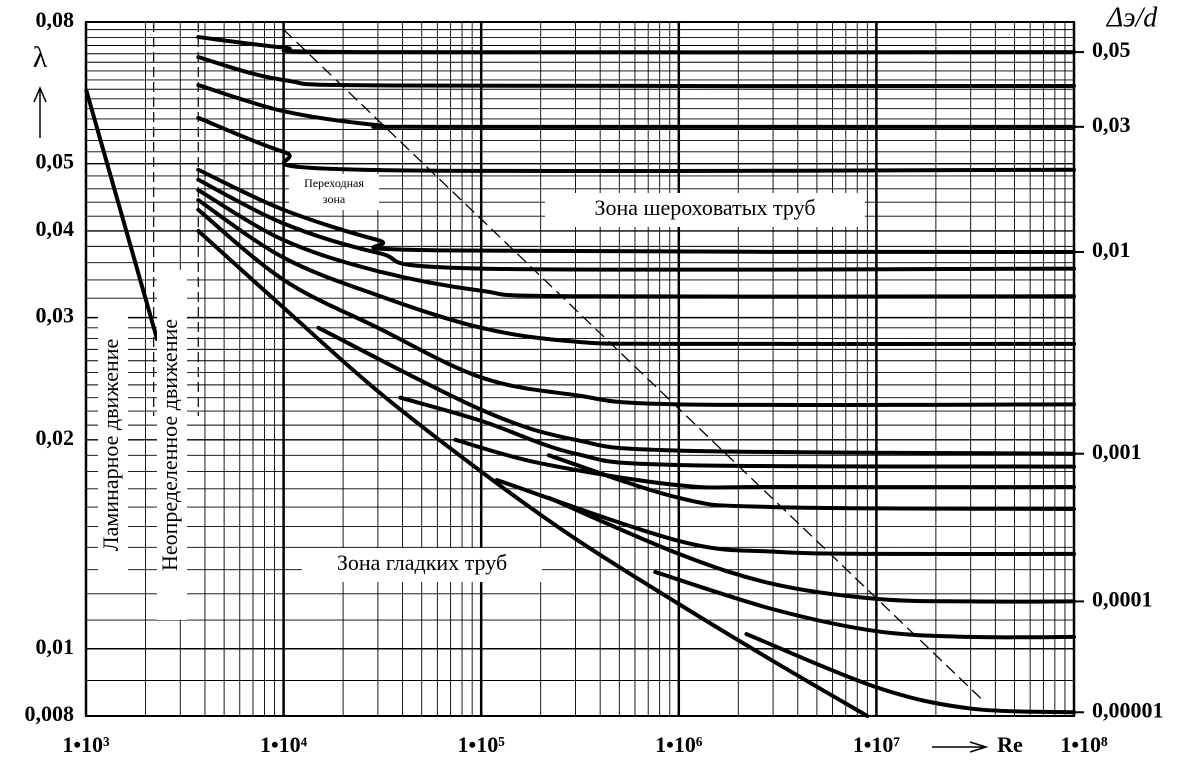  What do you see at coordinates (55, 161) in the screenshot?
I see `y-tick-label: 0,05` at bounding box center [55, 161].